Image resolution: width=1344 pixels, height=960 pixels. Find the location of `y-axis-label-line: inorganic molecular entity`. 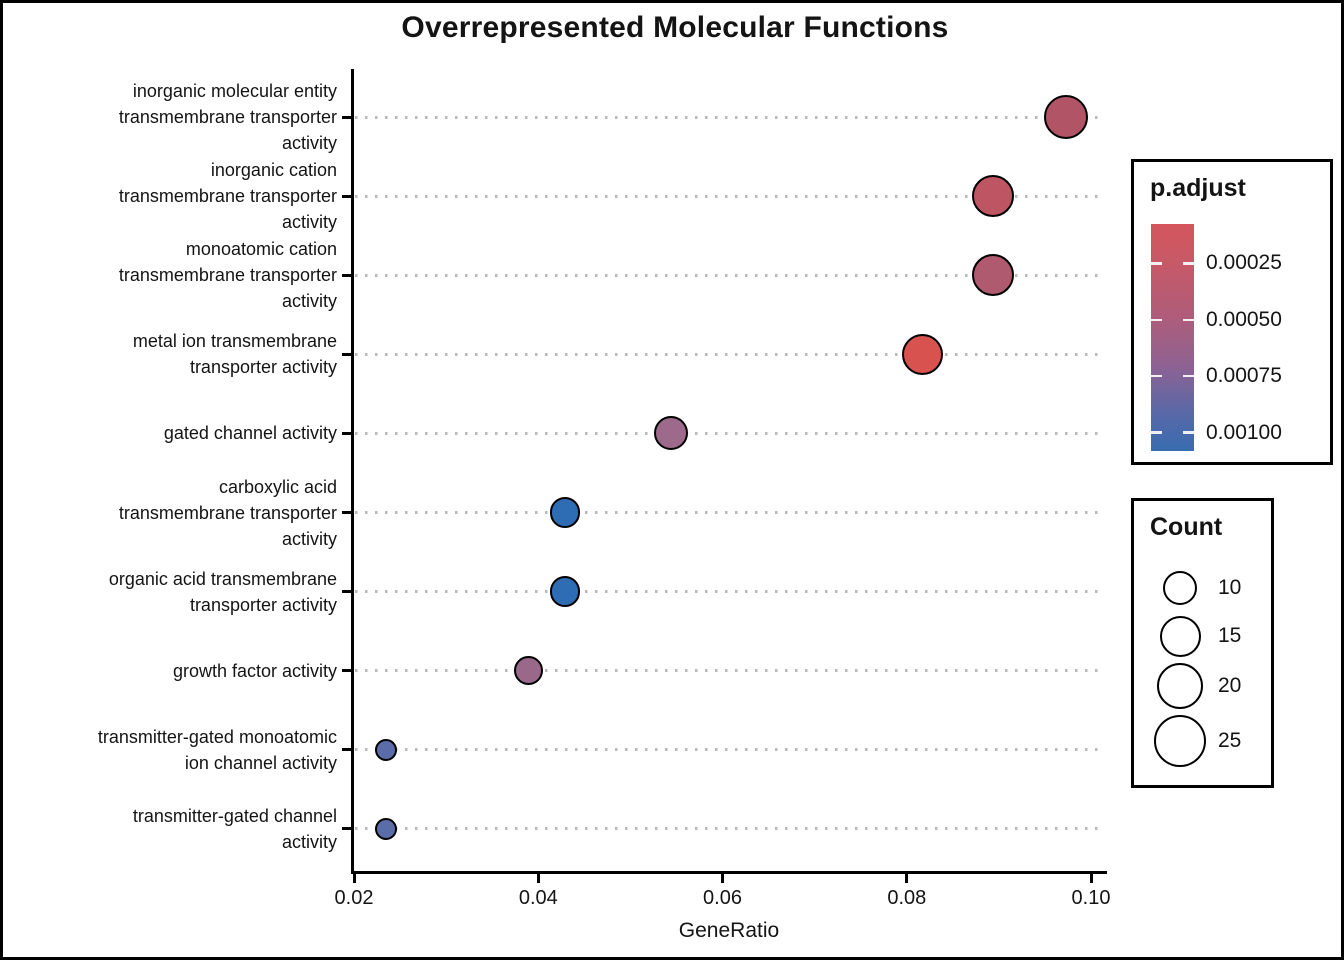

y-axis-label-line: inorganic molecular entity is located at coordinates (234, 91).